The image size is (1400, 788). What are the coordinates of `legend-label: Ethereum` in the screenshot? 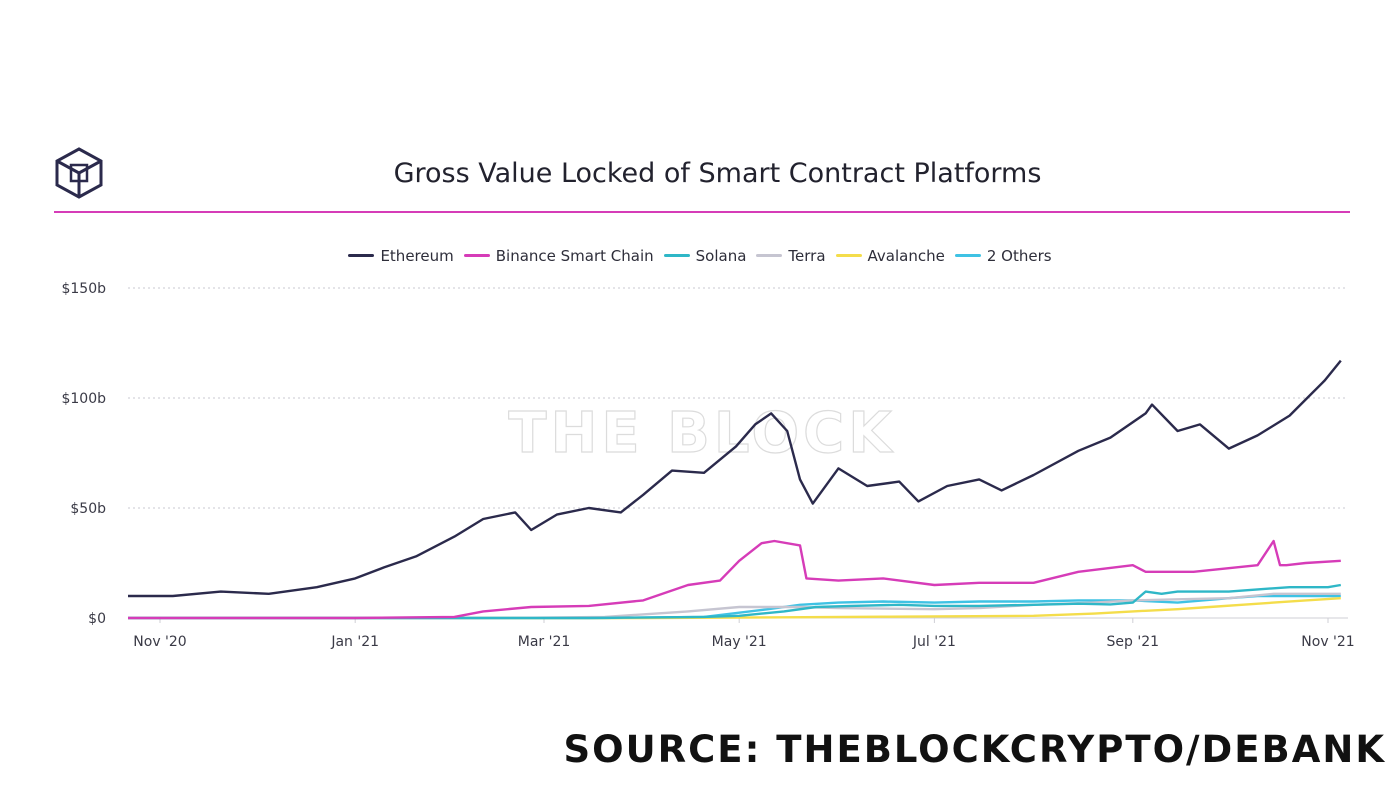 It's located at (417, 255).